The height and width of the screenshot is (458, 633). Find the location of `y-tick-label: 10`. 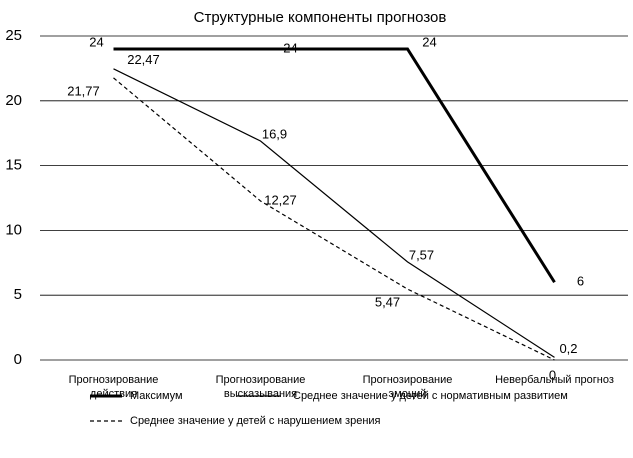

y-tick-label: 10 is located at coordinates (13, 229).